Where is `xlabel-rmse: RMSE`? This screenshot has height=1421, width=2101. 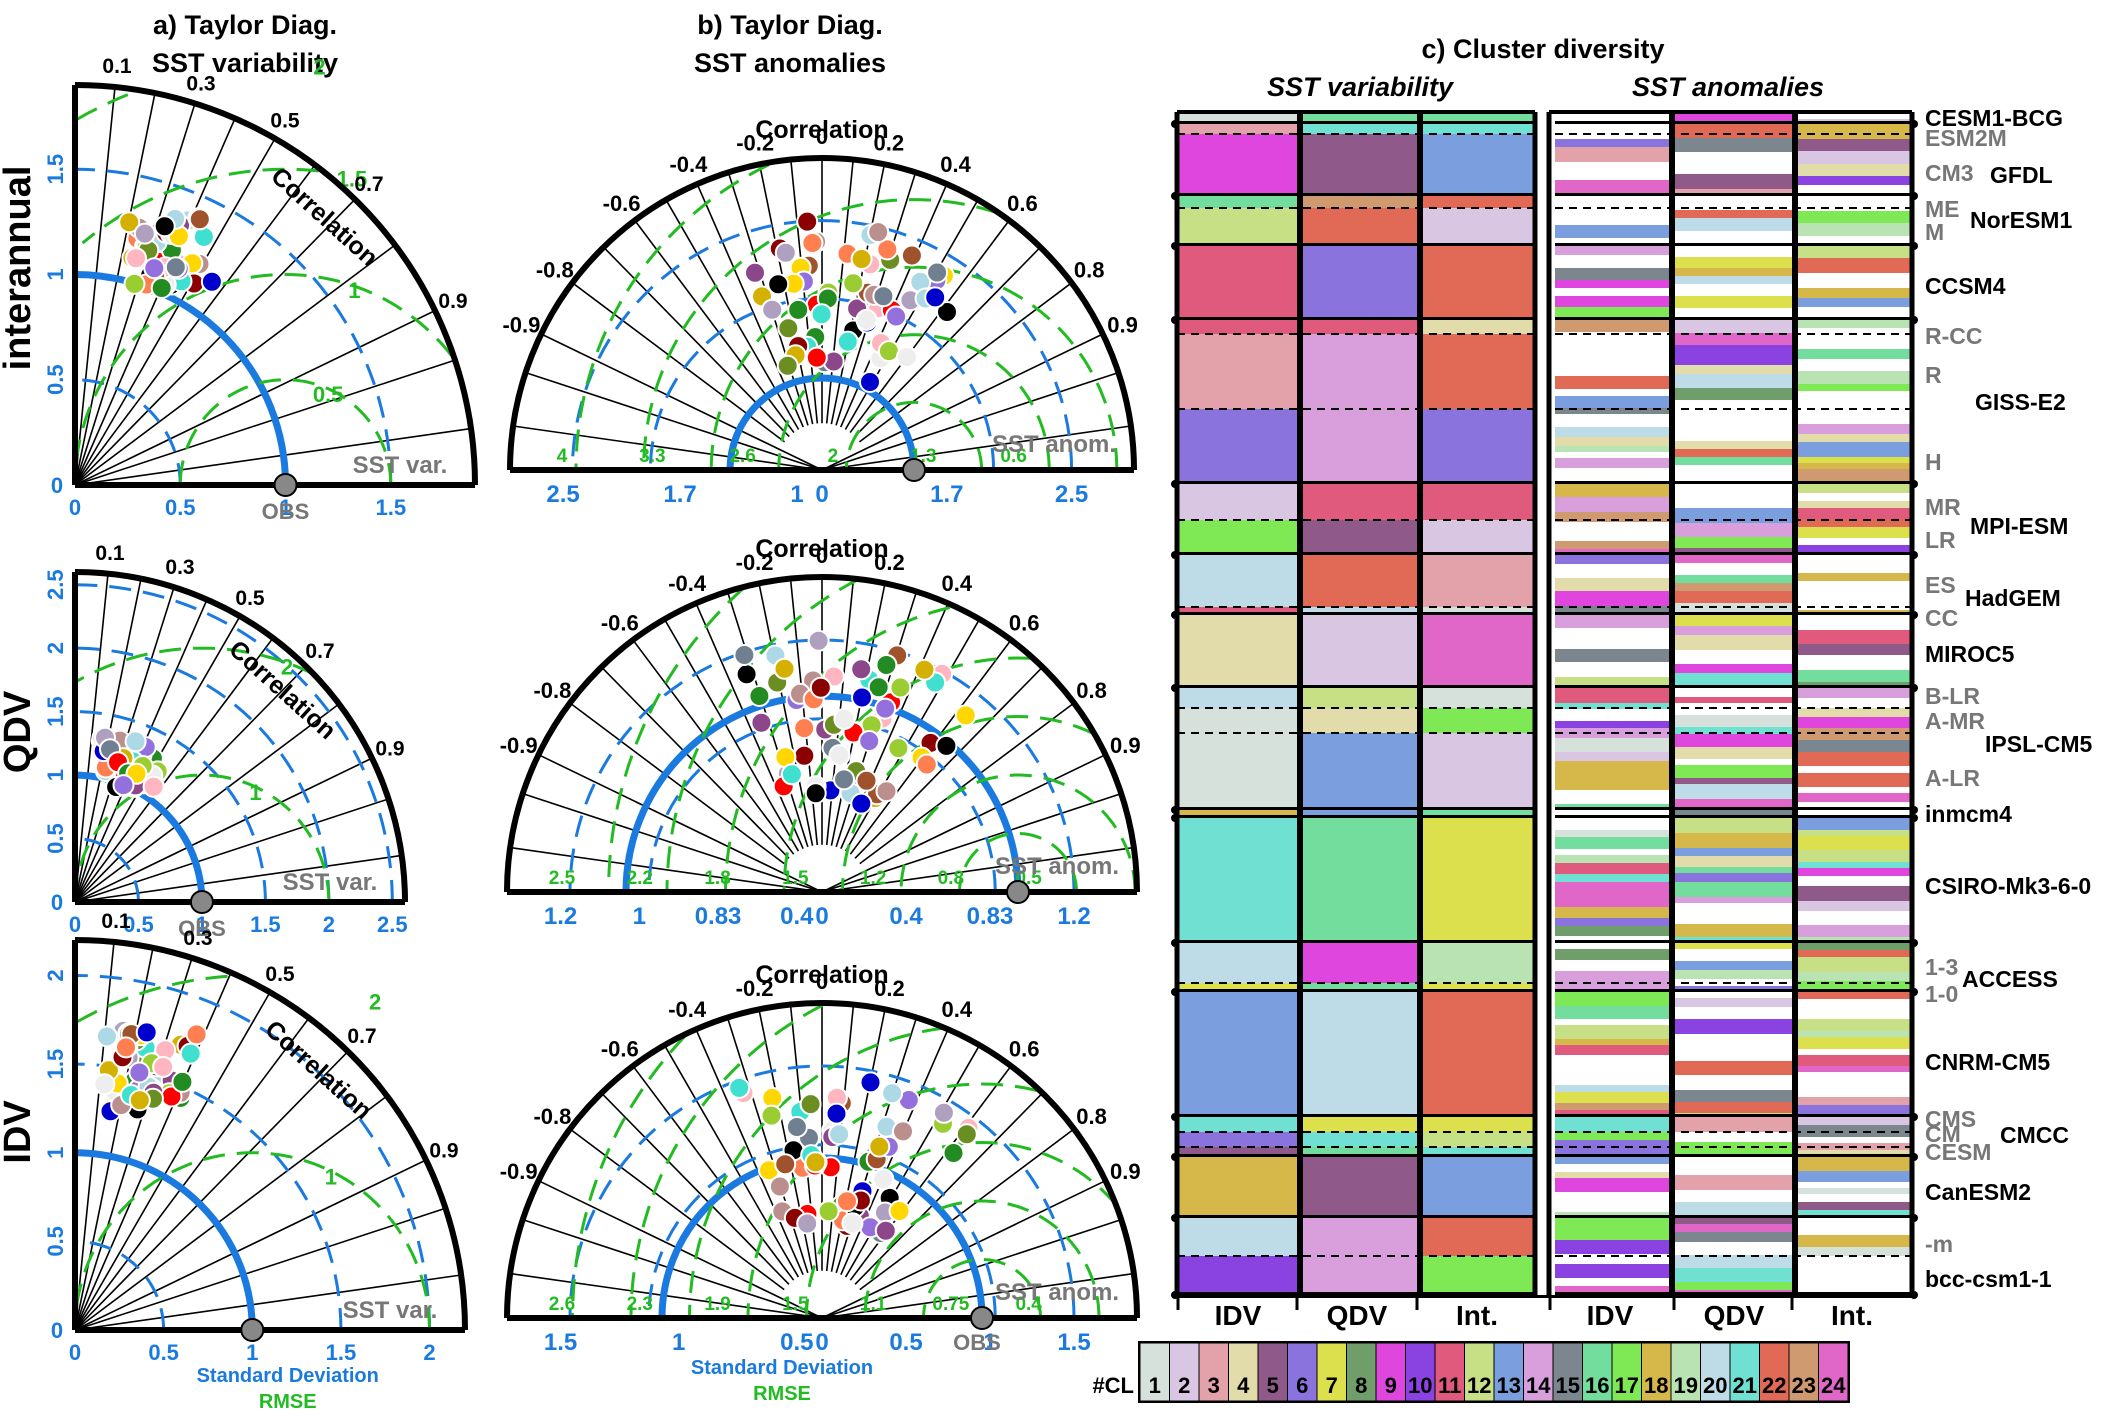 xlabel-rmse: RMSE is located at coordinates (782, 1394).